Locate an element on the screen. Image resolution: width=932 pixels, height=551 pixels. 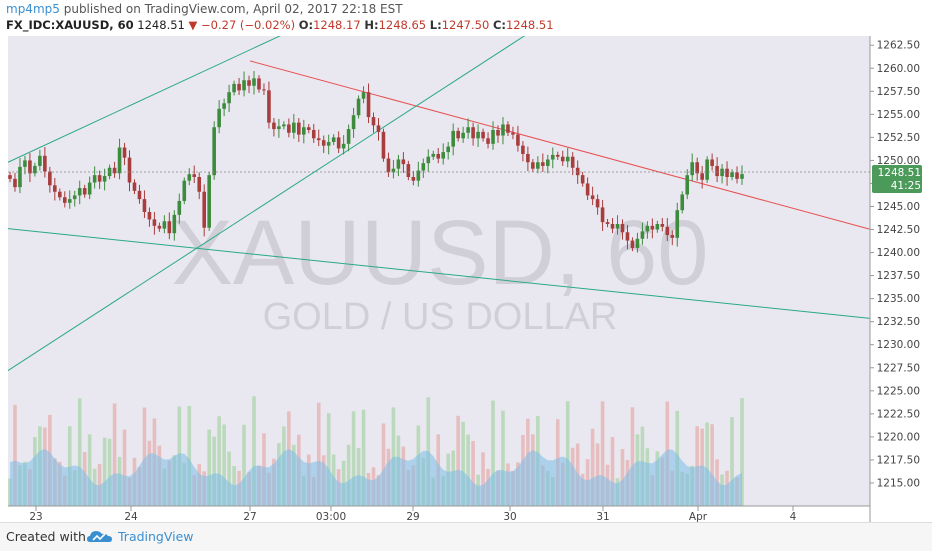
y-tick-label: 1215.00 is located at coordinates (898, 483).